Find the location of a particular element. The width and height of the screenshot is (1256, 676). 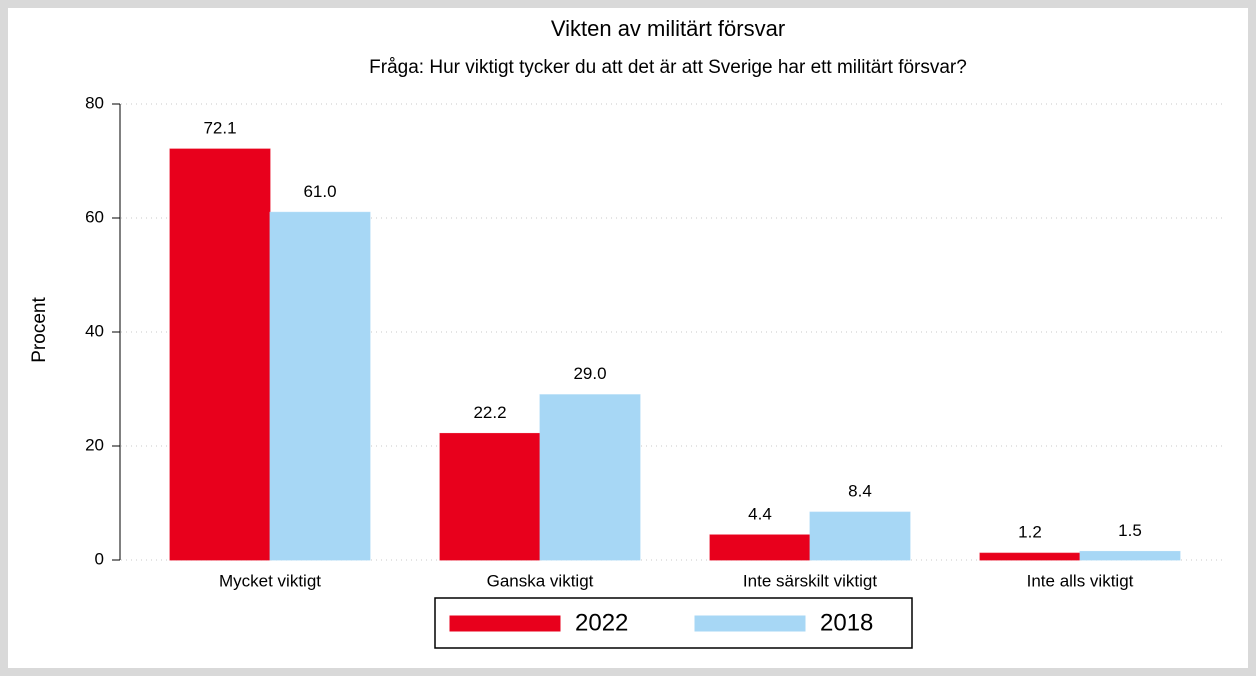

value-label: 8.4 is located at coordinates (860, 491).